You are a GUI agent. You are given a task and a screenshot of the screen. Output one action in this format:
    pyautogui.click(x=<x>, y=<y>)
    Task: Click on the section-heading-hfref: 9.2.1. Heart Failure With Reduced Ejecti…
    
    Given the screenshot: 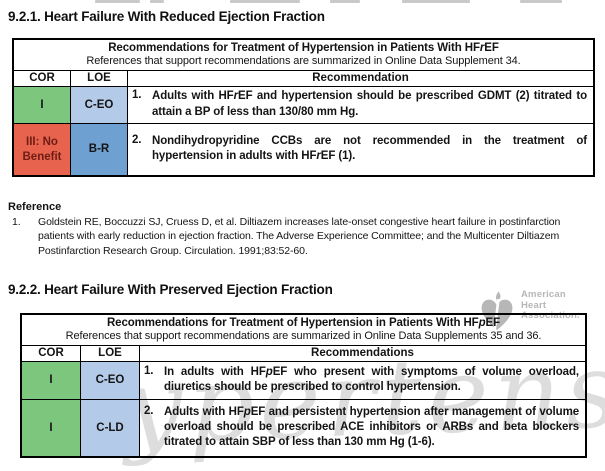 What is the action you would take?
    pyautogui.click(x=166, y=16)
    